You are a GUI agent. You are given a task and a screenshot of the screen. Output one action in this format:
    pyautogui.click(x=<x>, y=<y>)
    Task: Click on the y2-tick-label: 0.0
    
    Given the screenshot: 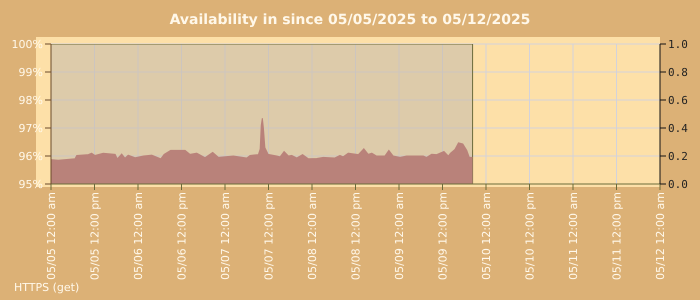 What is the action you would take?
    pyautogui.click(x=678, y=184)
    